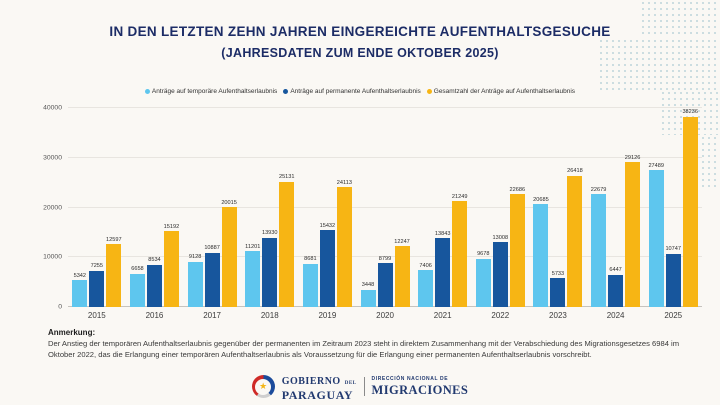  What do you see at coordinates (350, 383) in the screenshot?
I see `del-text: DEL` at bounding box center [350, 383].